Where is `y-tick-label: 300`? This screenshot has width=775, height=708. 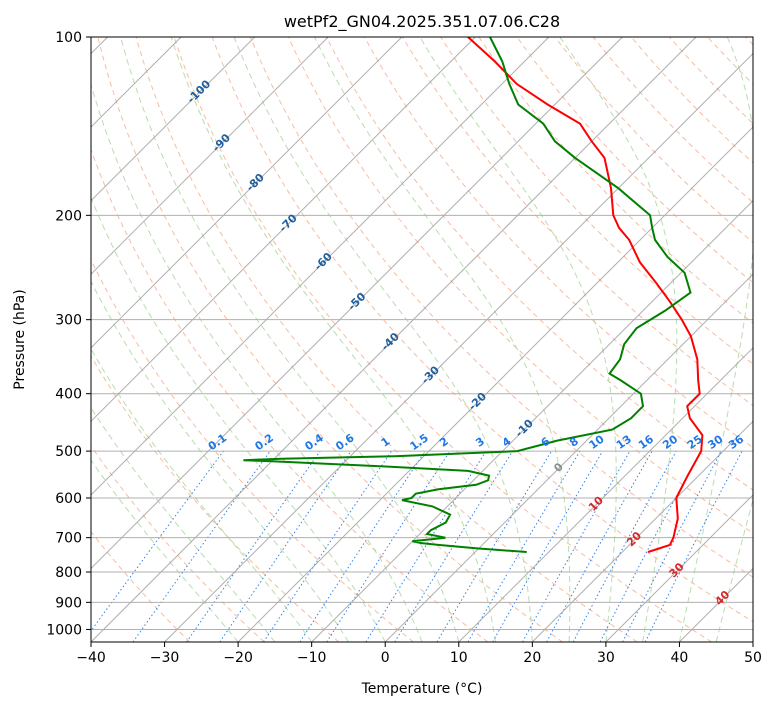
y-tick-label: 300 is located at coordinates (68, 321).